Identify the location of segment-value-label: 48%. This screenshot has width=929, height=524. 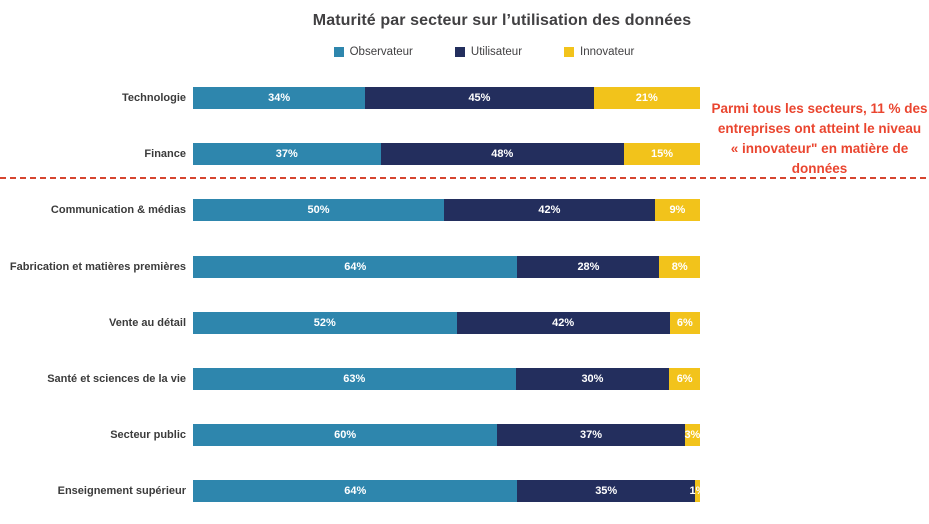
(502, 154).